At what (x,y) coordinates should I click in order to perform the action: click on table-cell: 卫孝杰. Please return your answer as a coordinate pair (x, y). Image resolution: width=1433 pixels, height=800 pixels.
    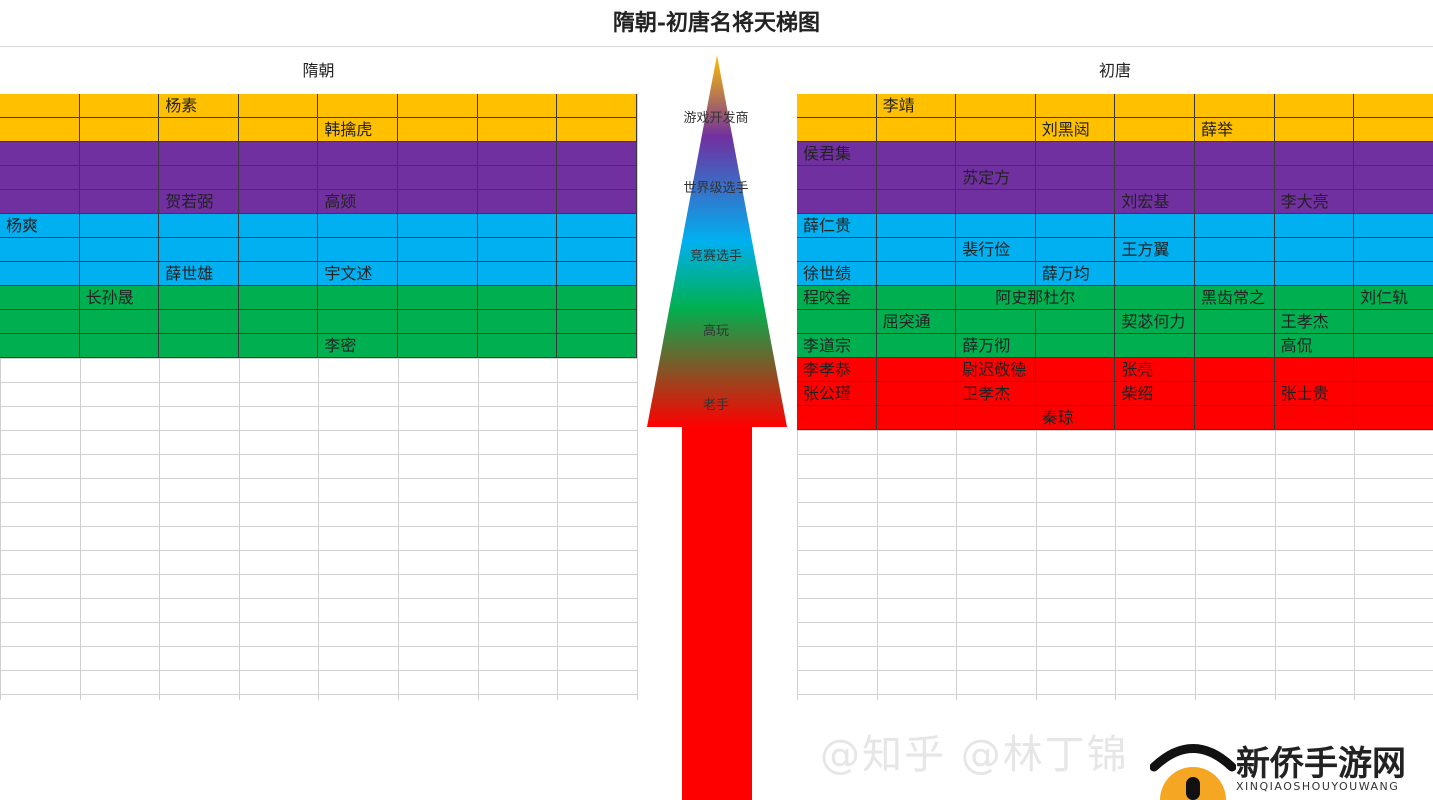
    Looking at the image, I should click on (996, 394).